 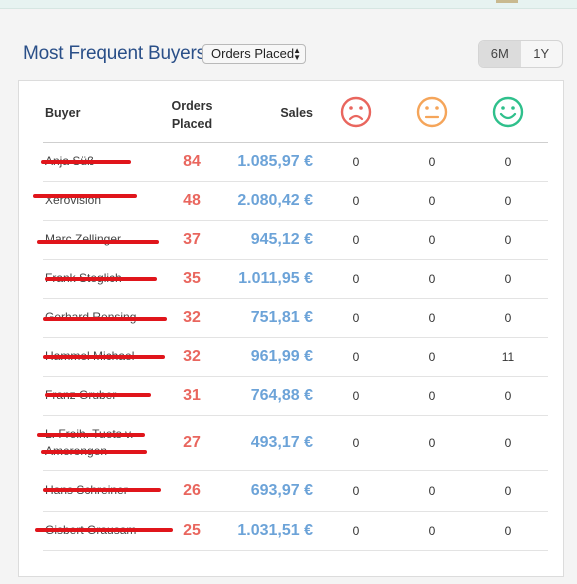 What do you see at coordinates (192, 442) in the screenshot?
I see `orders-count: 27` at bounding box center [192, 442].